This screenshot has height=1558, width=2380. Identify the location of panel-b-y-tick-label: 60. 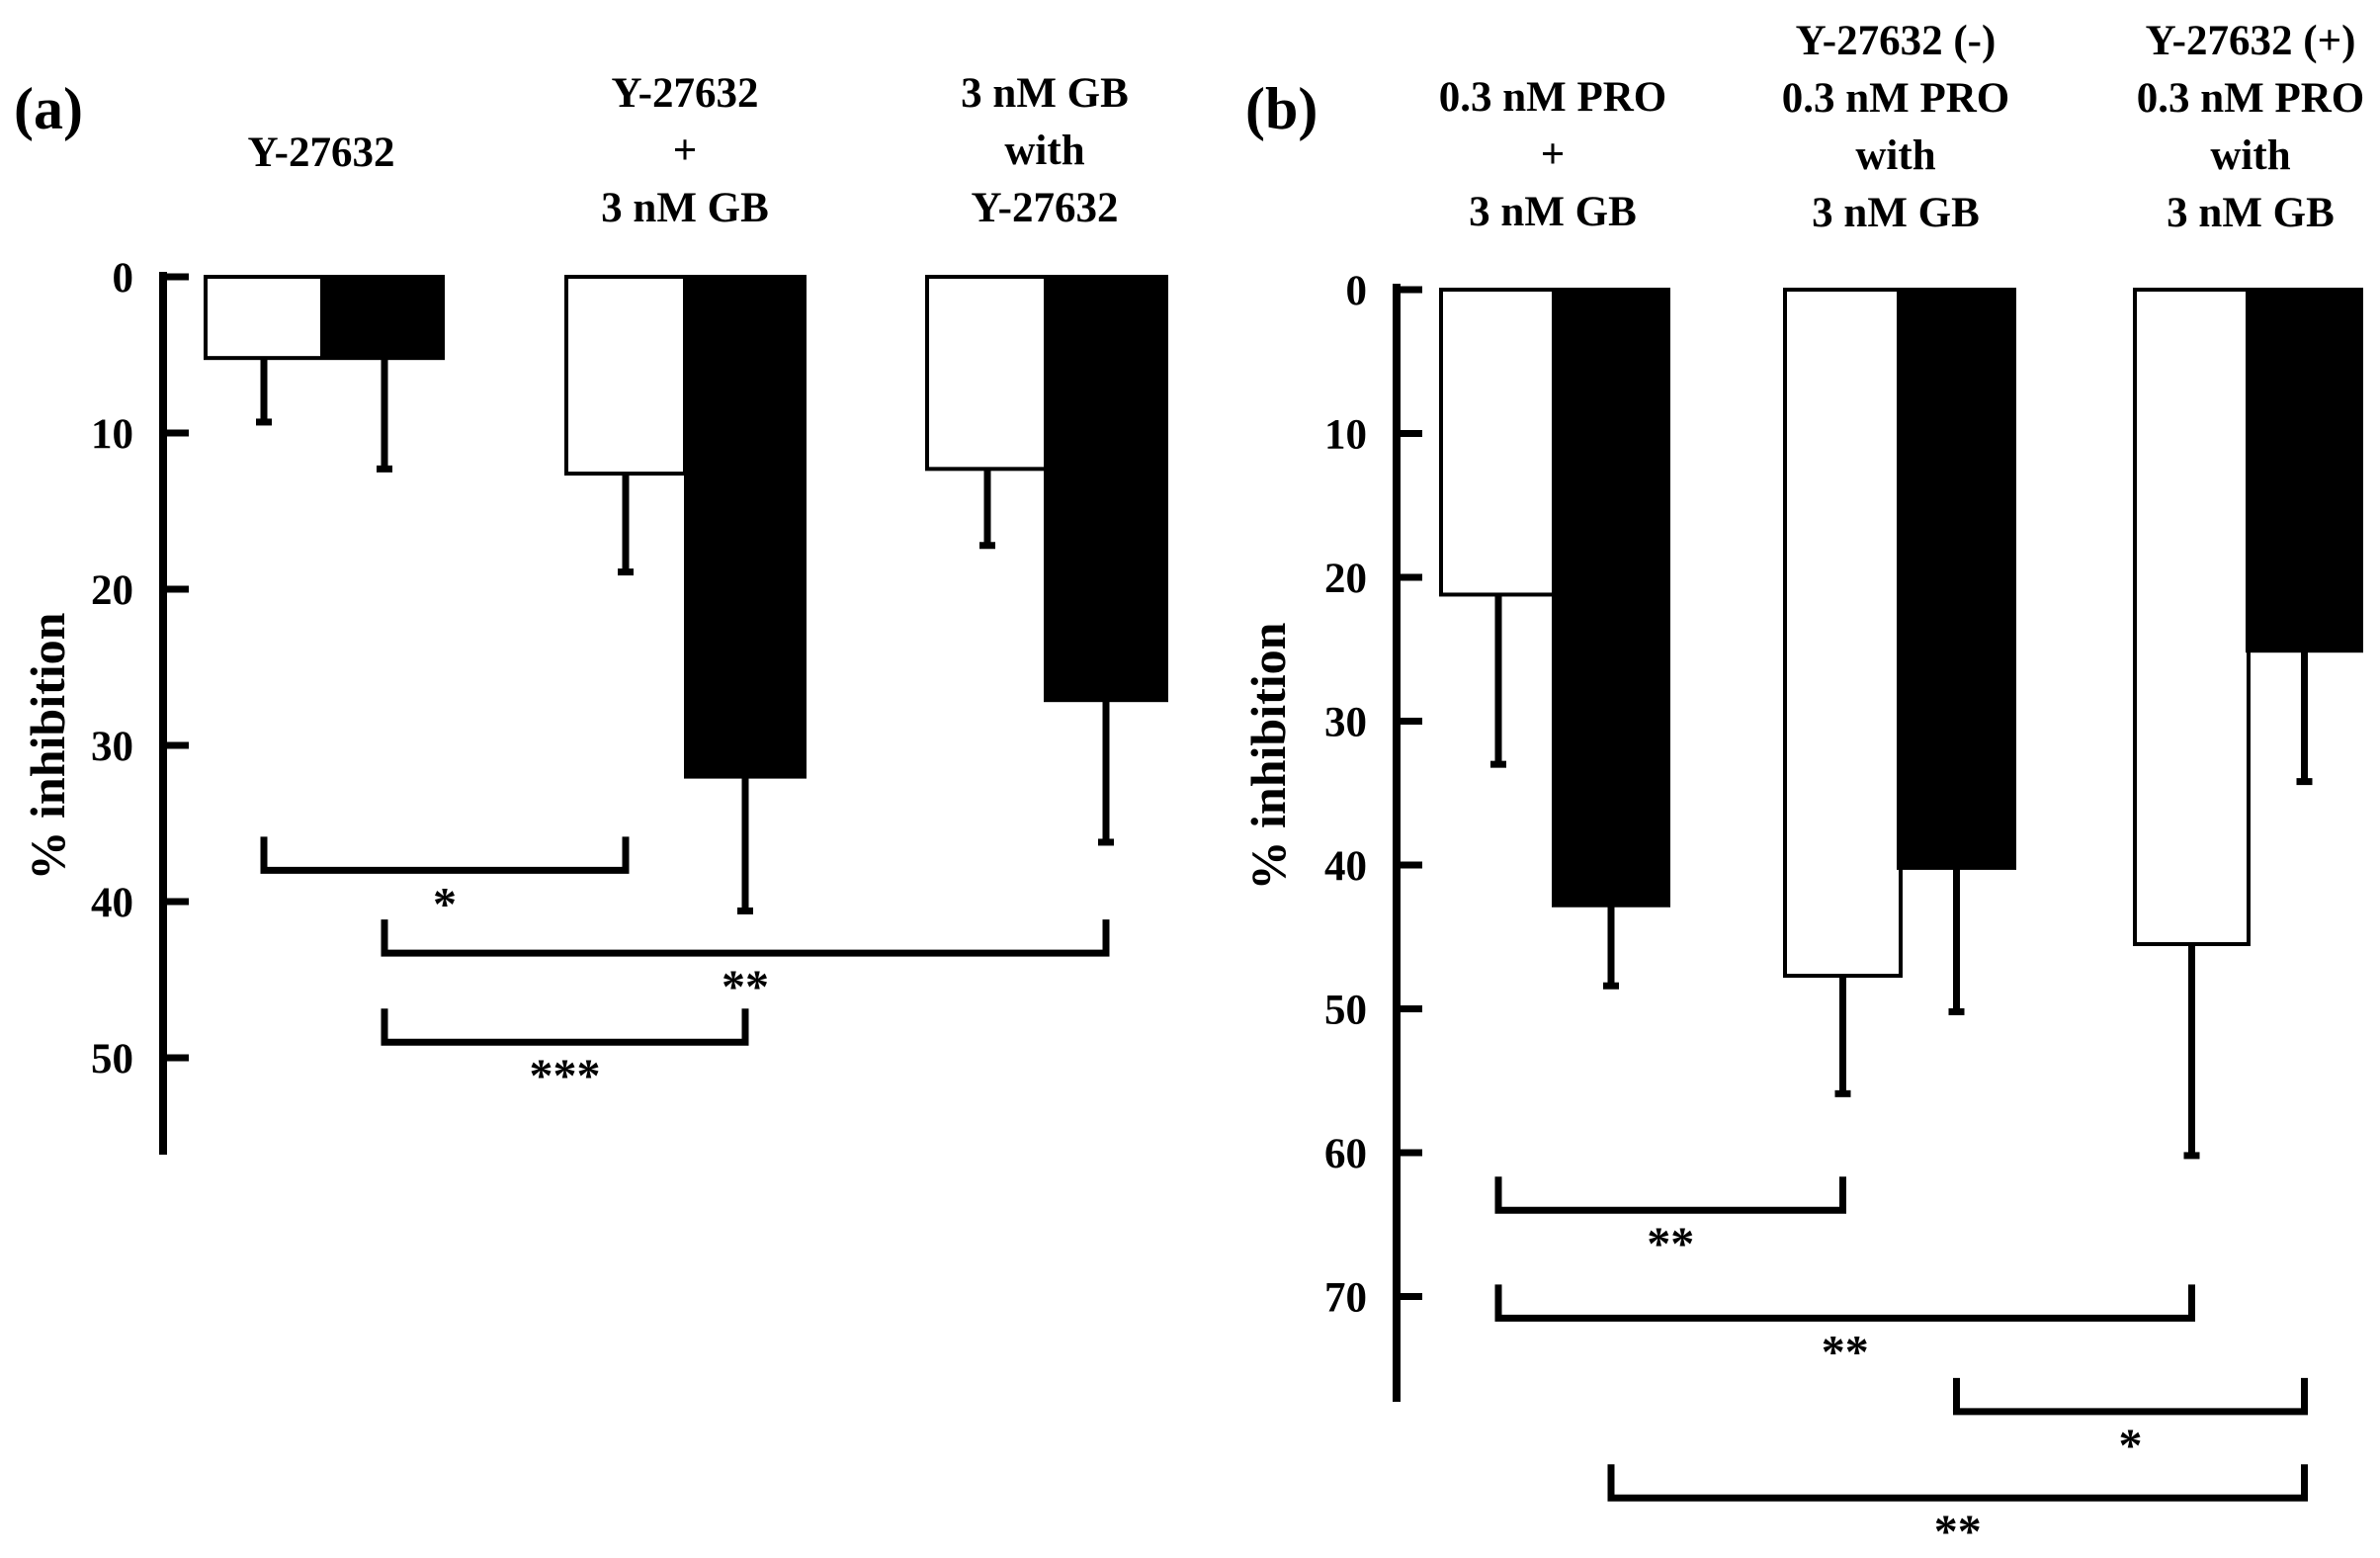
(1345, 1154).